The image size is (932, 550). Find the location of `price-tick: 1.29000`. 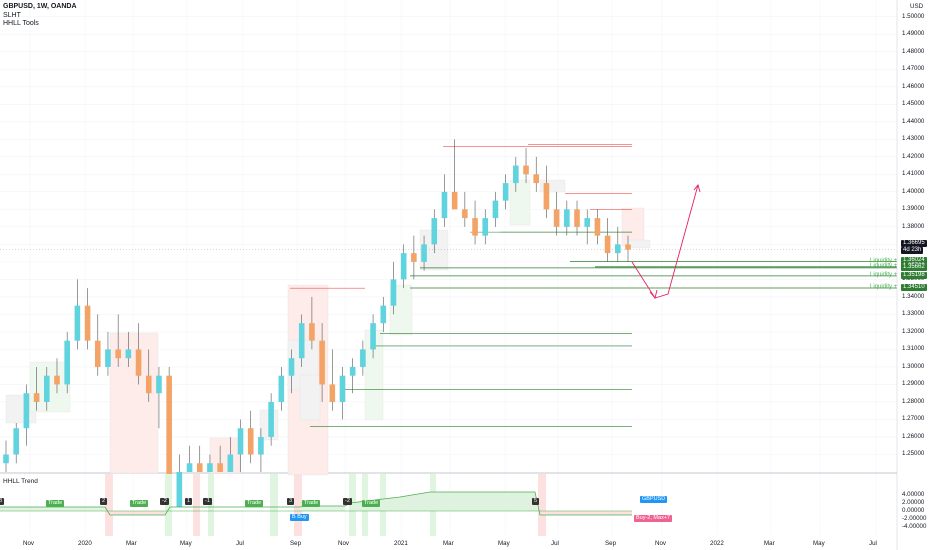

price-tick: 1.29000 is located at coordinates (913, 384).